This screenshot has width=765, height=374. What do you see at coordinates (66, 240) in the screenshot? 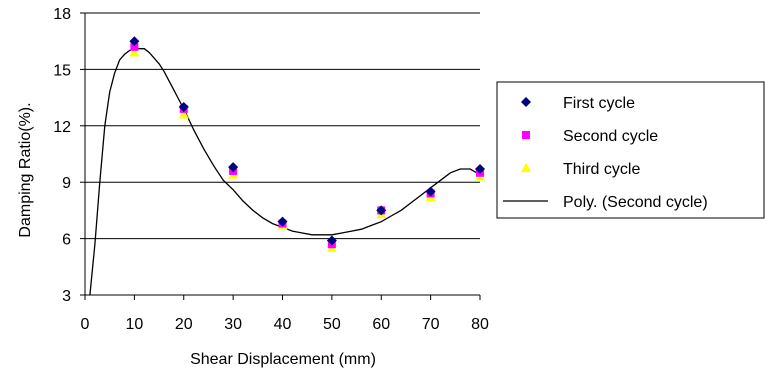
I see `y-tick-label: 6` at bounding box center [66, 240].